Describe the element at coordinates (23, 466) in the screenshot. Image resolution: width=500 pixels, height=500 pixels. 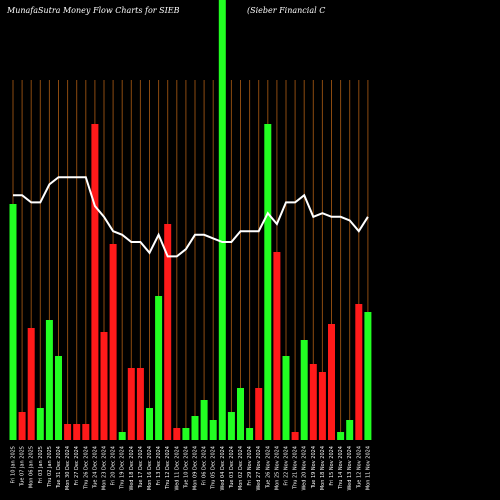
I see `x-tick-label: Tue 07 Jan 2025` at that location.